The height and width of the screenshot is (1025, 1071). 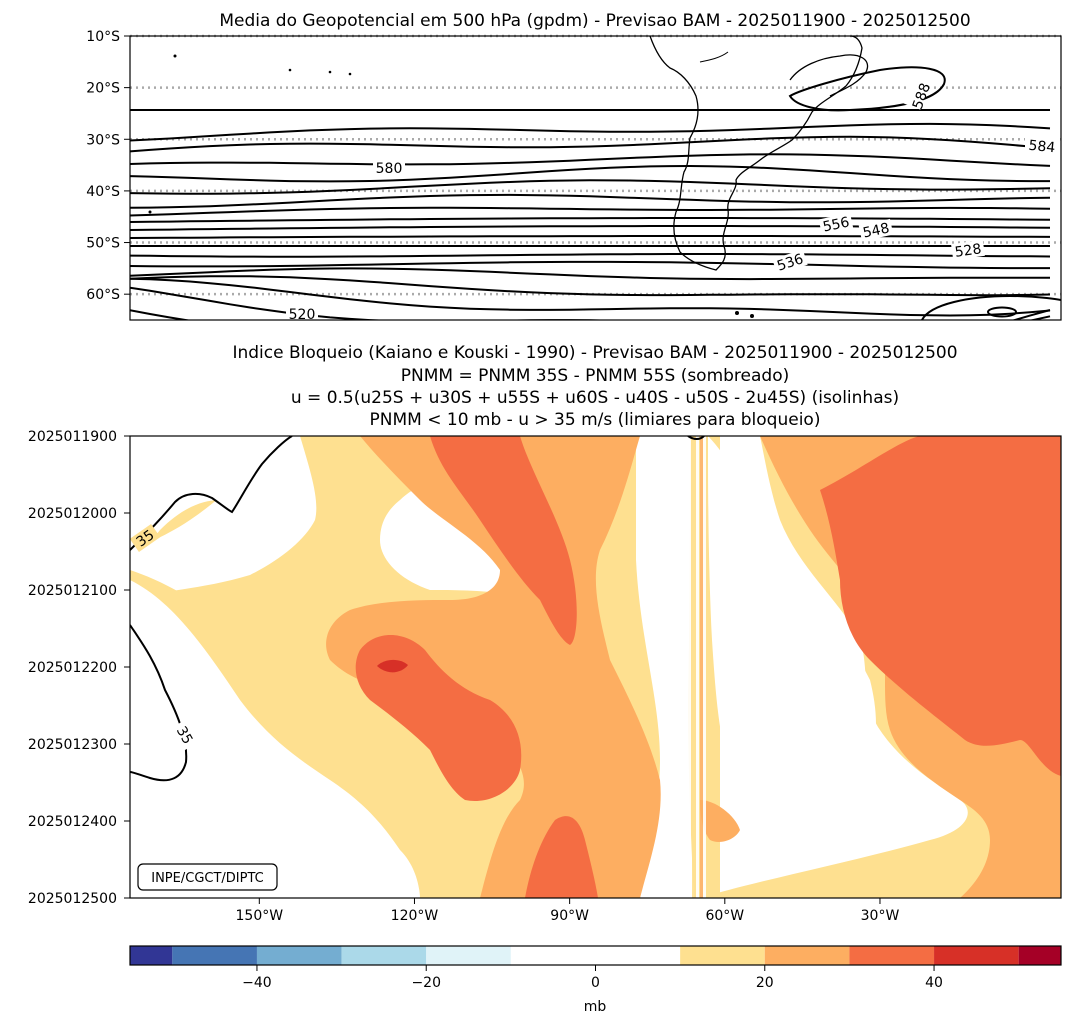 I want to click on contour-label: 536, so click(x=790, y=263).